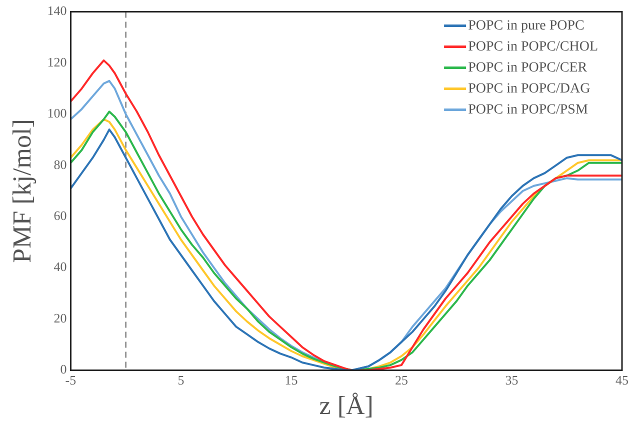 The height and width of the screenshot is (429, 638). I want to click on x-axis-title: z [Å], so click(346, 405).